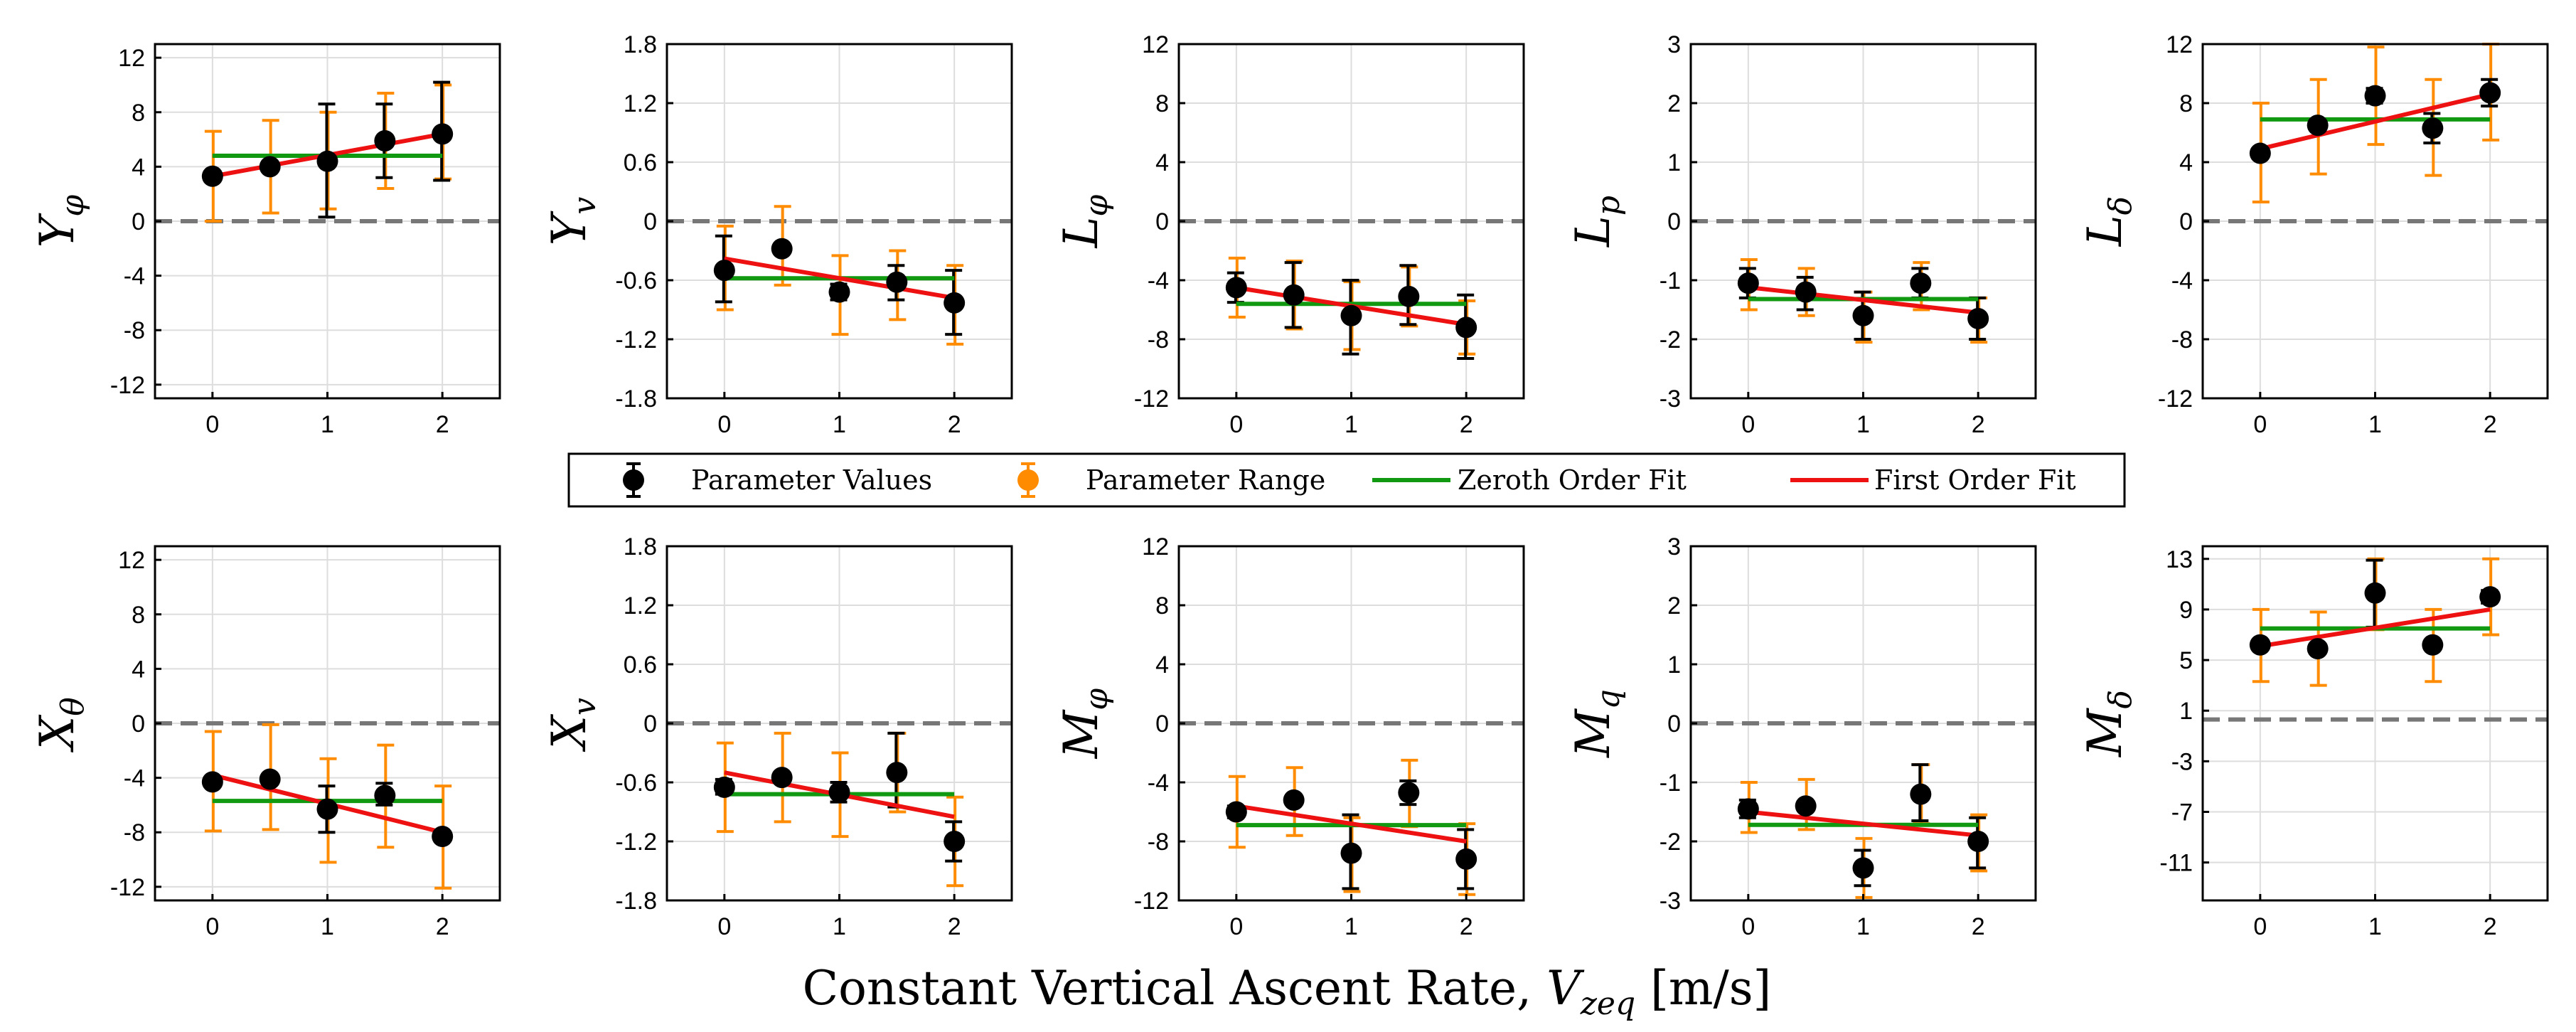 The width and height of the screenshot is (2576, 1032). I want to click on y-tick-label: -0.6, so click(636, 280).